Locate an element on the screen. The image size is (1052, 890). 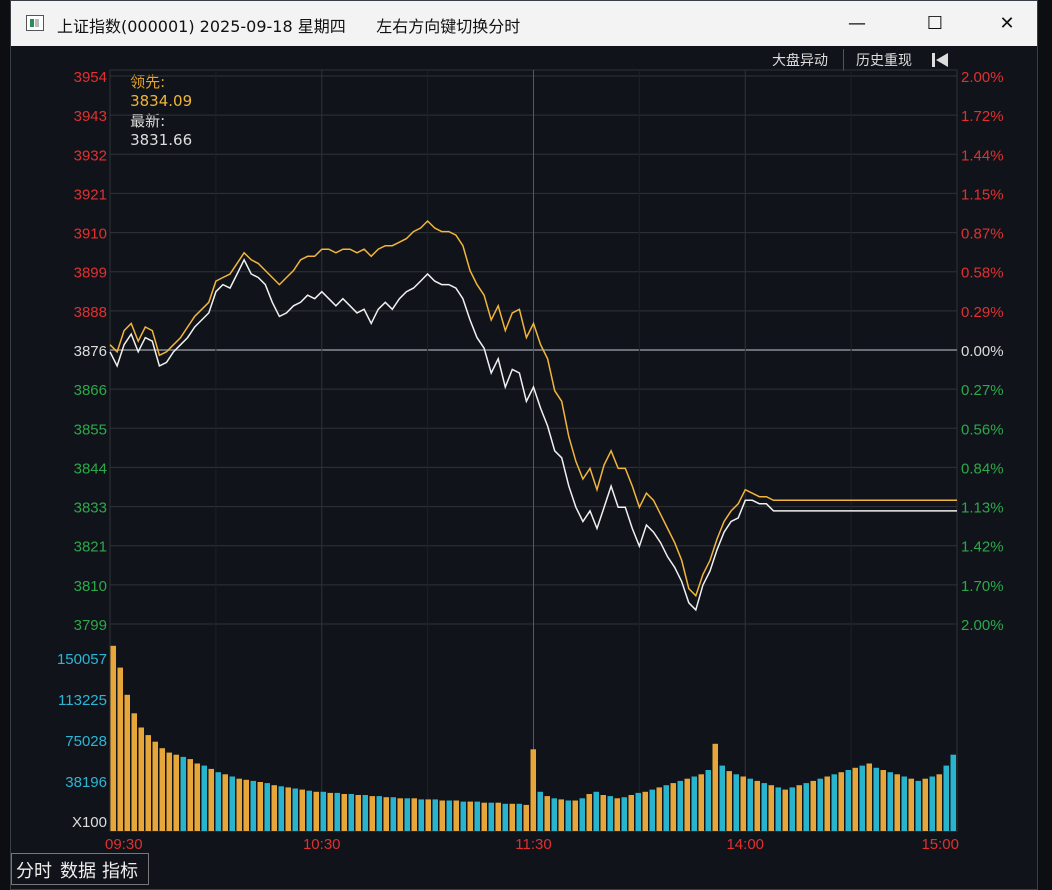
time-tick-label: 15:00 is located at coordinates (940, 844).